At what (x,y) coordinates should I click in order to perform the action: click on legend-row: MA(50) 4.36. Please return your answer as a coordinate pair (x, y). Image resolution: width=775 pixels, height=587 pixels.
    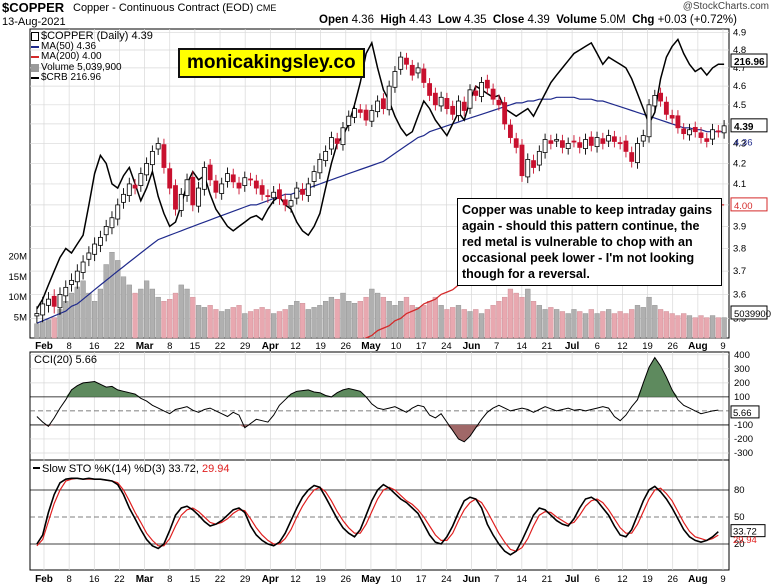
    Looking at the image, I should click on (92, 47).